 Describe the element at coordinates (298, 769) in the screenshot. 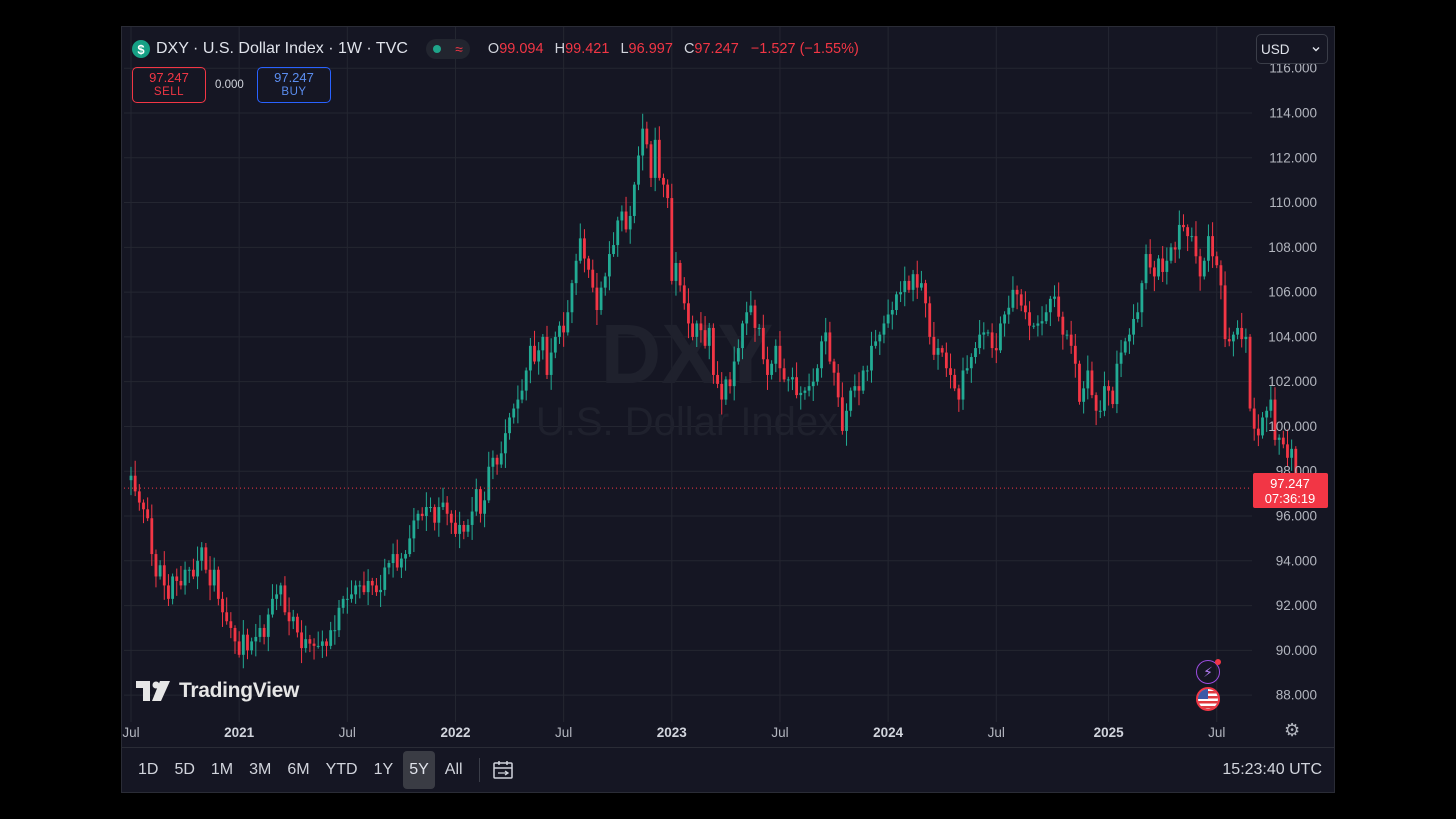

I see `range-6m: 6M` at that location.